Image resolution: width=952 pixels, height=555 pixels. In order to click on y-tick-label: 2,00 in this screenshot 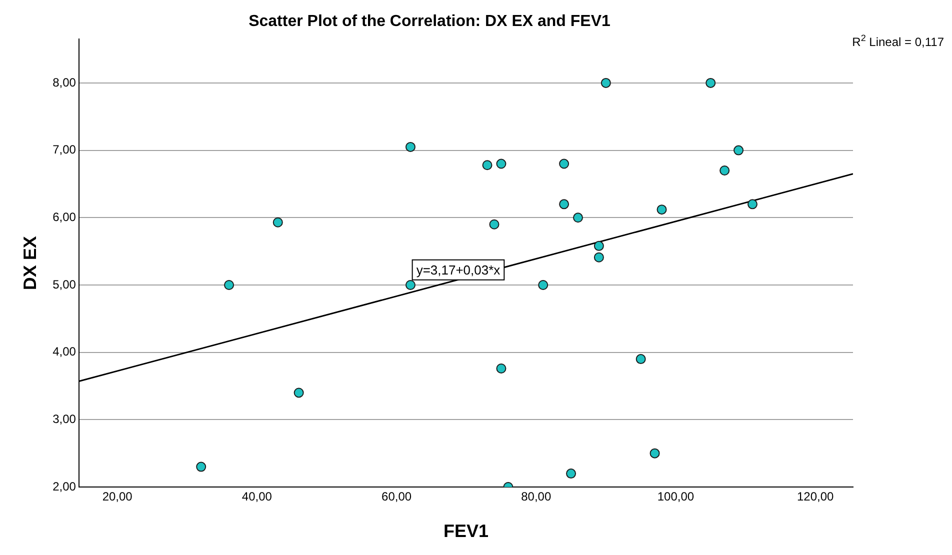, I will do `click(64, 486)`.